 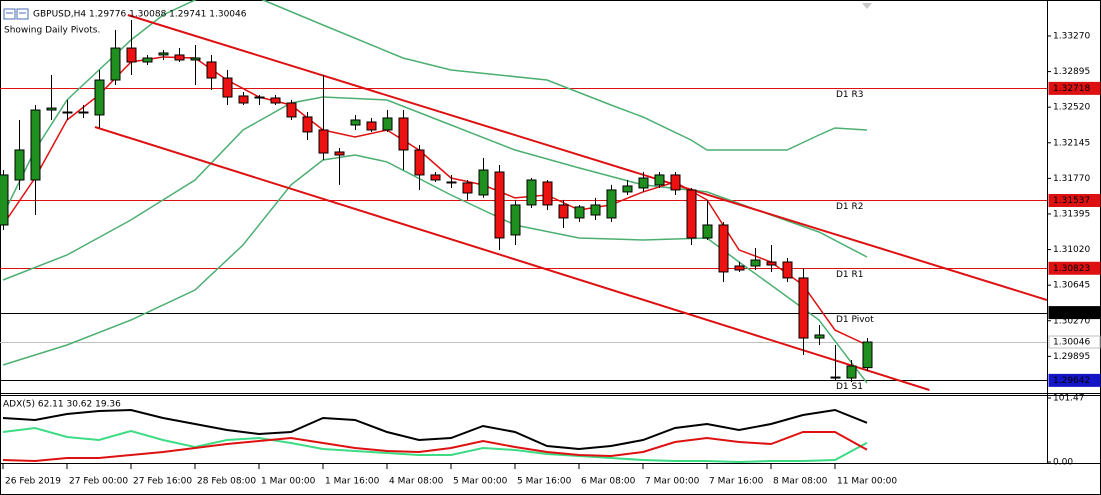 I want to click on price-box-label: 1.29642, so click(x=1071, y=381).